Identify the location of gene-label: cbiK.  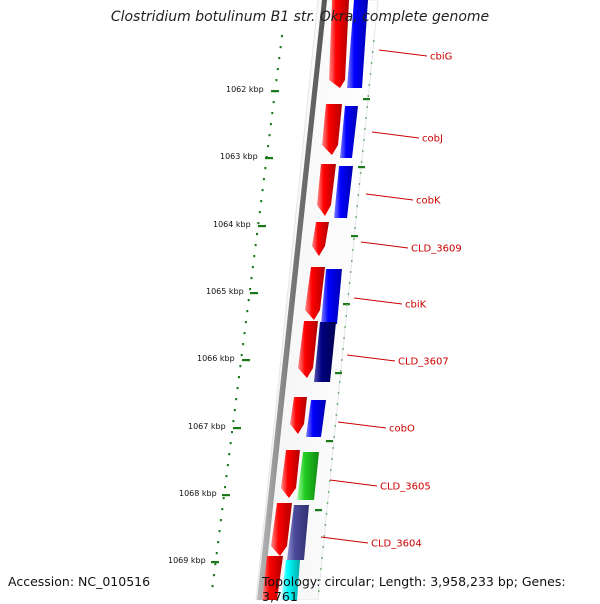
(416, 305).